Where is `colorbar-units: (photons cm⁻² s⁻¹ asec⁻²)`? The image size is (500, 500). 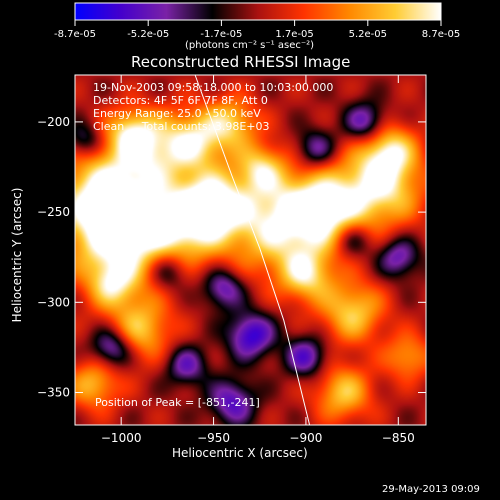 colorbar-units: (photons cm⁻² s⁻¹ asec⁻²) is located at coordinates (250, 45).